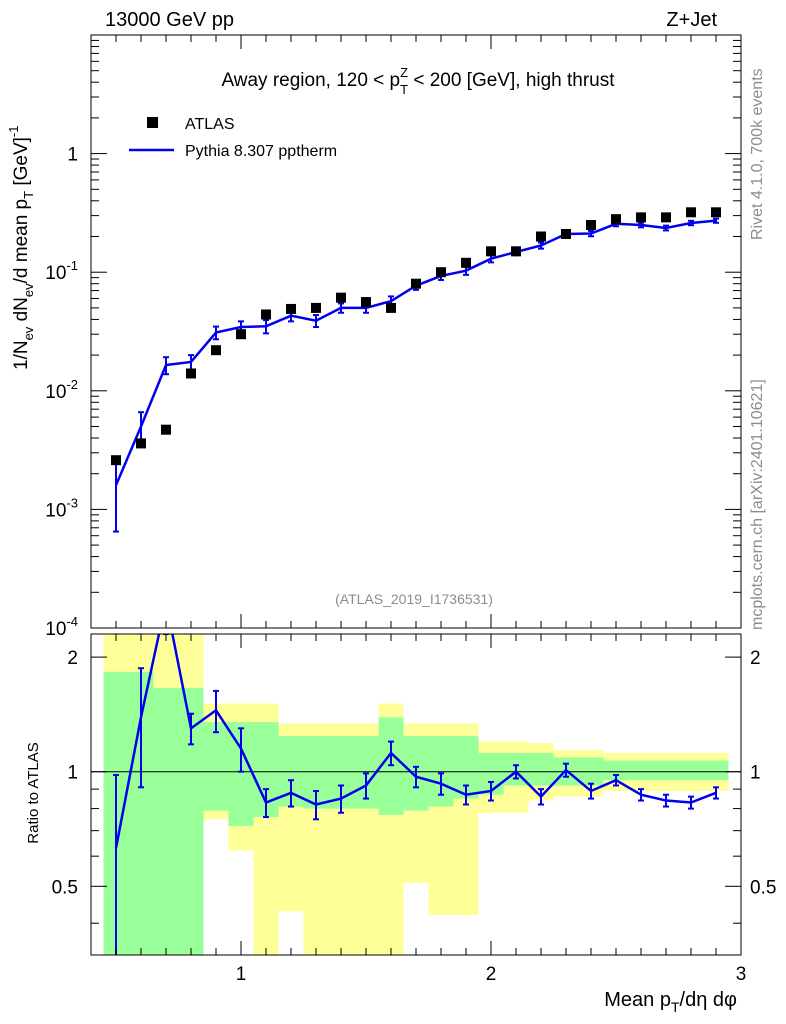 The width and height of the screenshot is (786, 1024). I want to click on legend-atlas-marker, so click(152, 122).